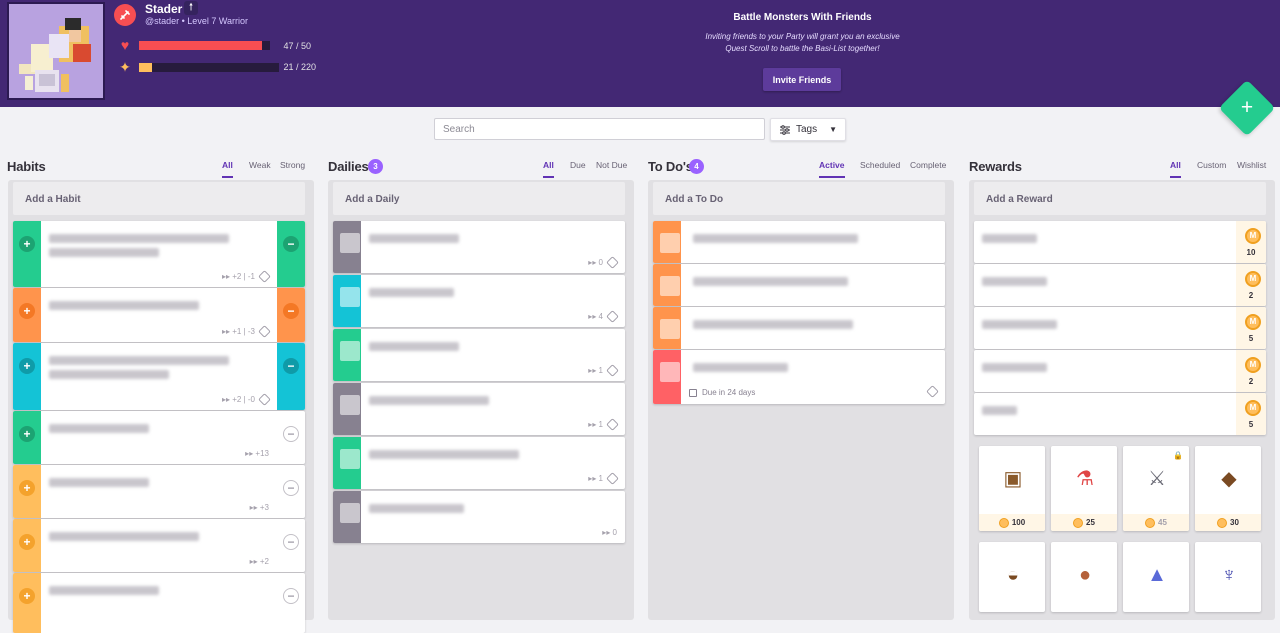  Describe the element at coordinates (799, 377) in the screenshot. I see `todo-card: Due in 24 days` at that location.